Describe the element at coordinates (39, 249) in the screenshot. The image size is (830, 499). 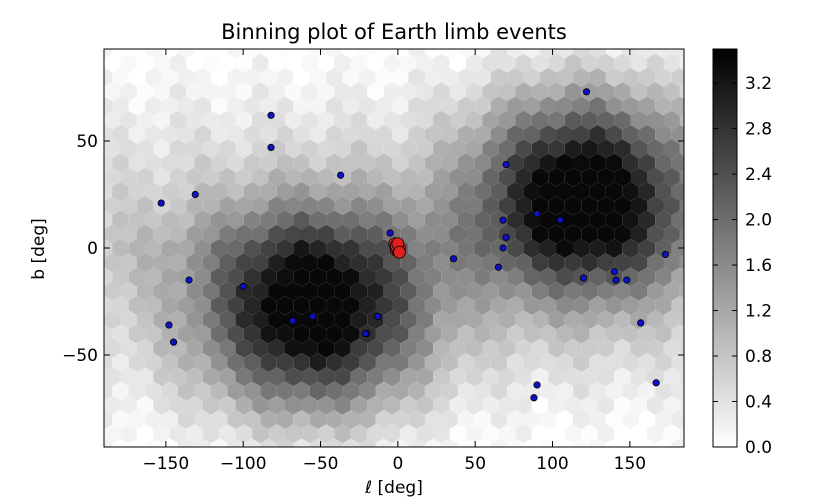
I see `y-axis-label: b [deg]` at that location.